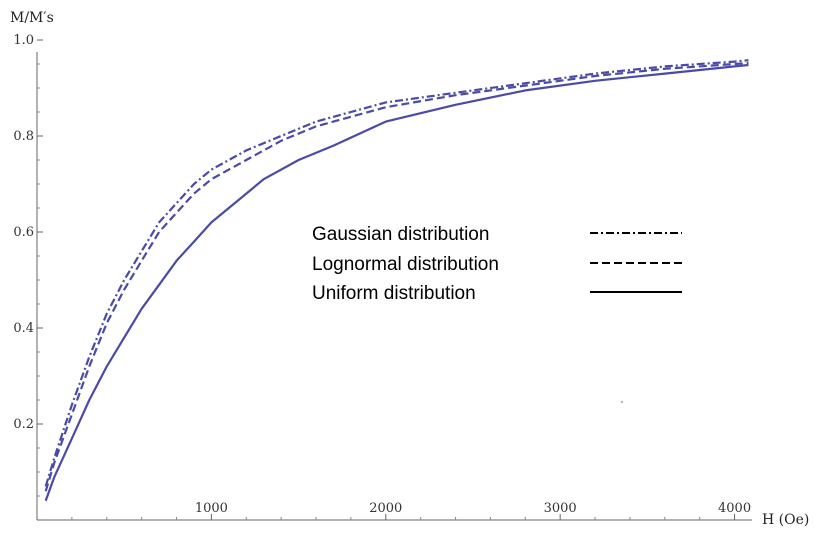 Image resolution: width=815 pixels, height=536 pixels. Describe the element at coordinates (211, 508) in the screenshot. I see `x-tick-label: 1000` at that location.